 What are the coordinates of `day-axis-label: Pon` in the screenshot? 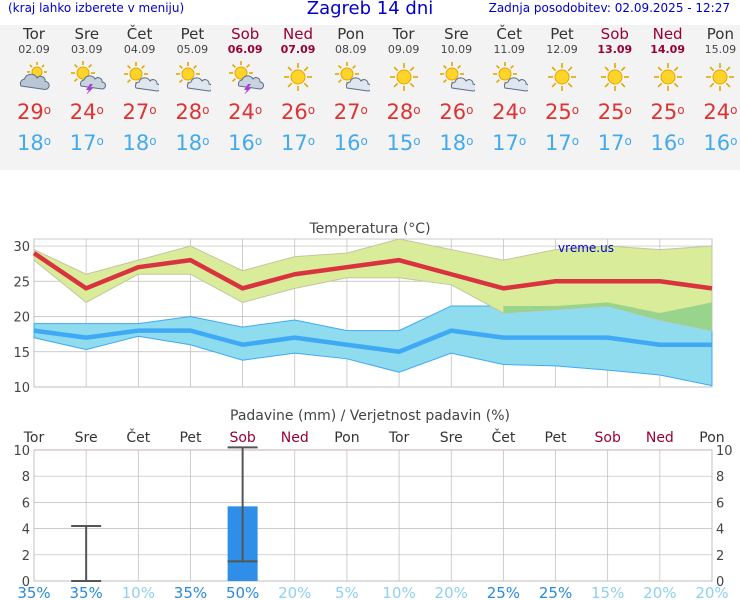 It's located at (711, 438).